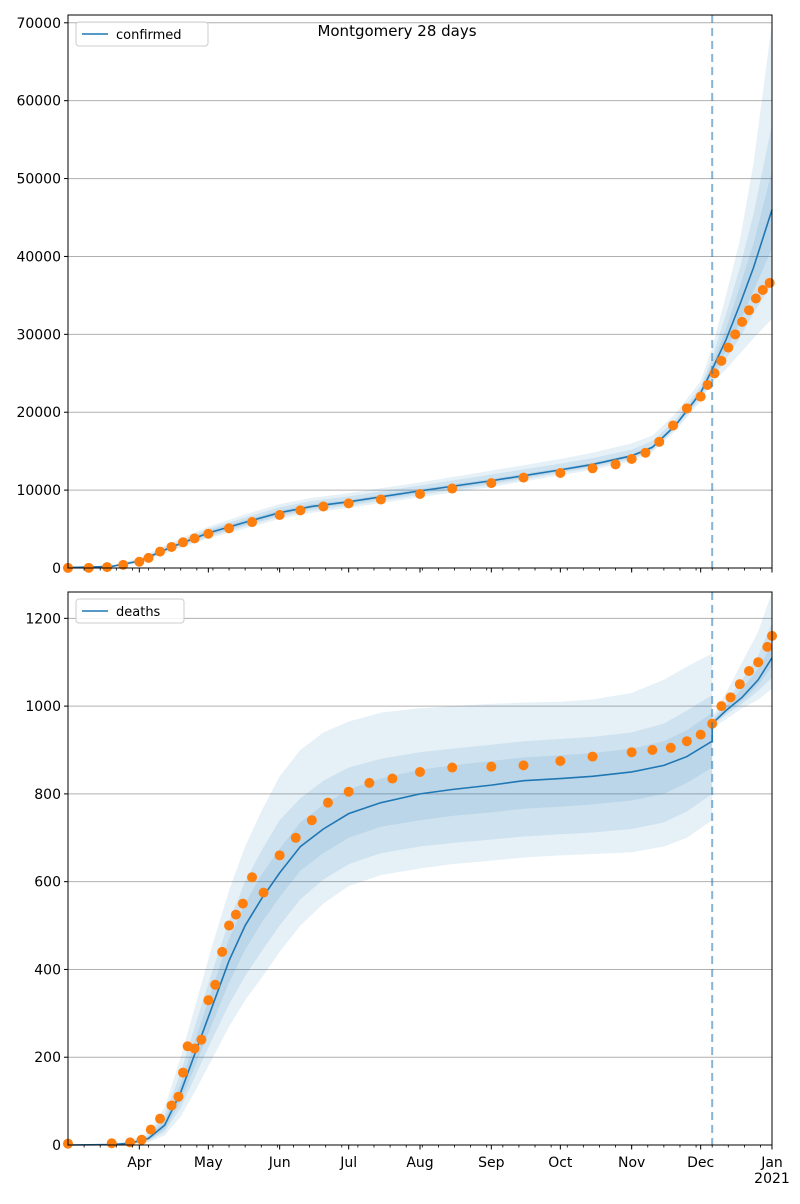 This screenshot has width=800, height=1204. Describe the element at coordinates (348, 1163) in the screenshot. I see `x-tick-label: Jul` at that location.